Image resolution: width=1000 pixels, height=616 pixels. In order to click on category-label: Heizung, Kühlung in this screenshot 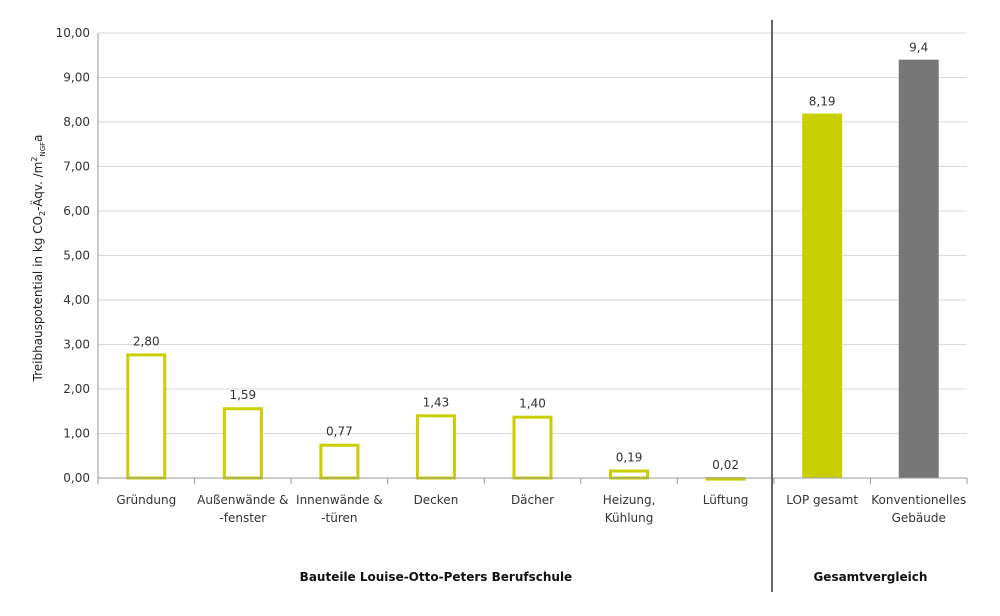, I will do `click(629, 509)`.